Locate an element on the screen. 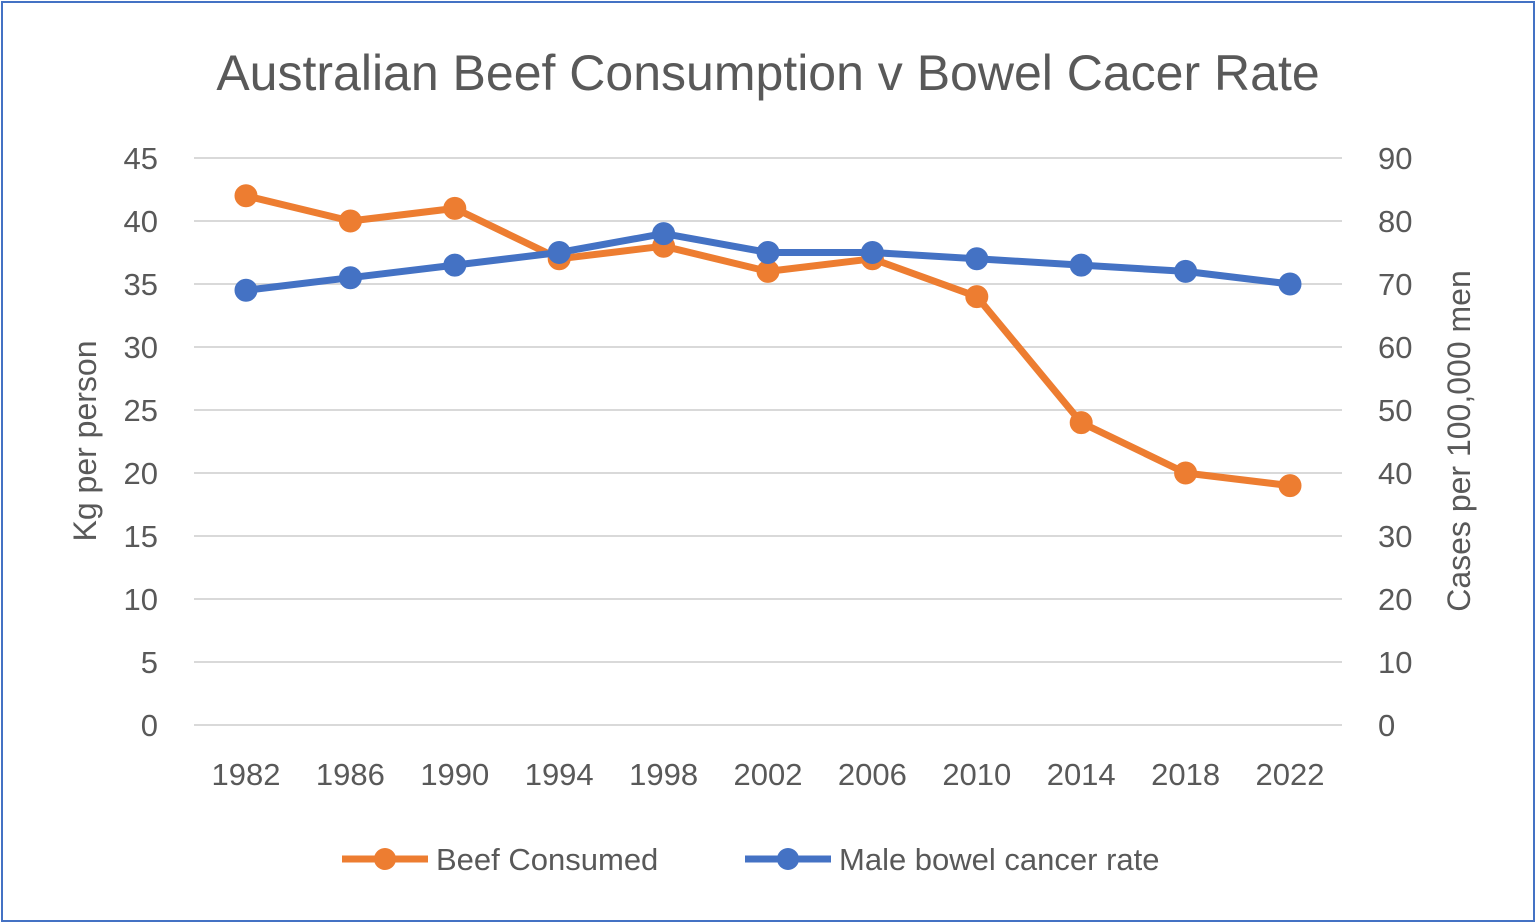 The width and height of the screenshot is (1536, 923). y-tick-label: 25 is located at coordinates (141, 410).